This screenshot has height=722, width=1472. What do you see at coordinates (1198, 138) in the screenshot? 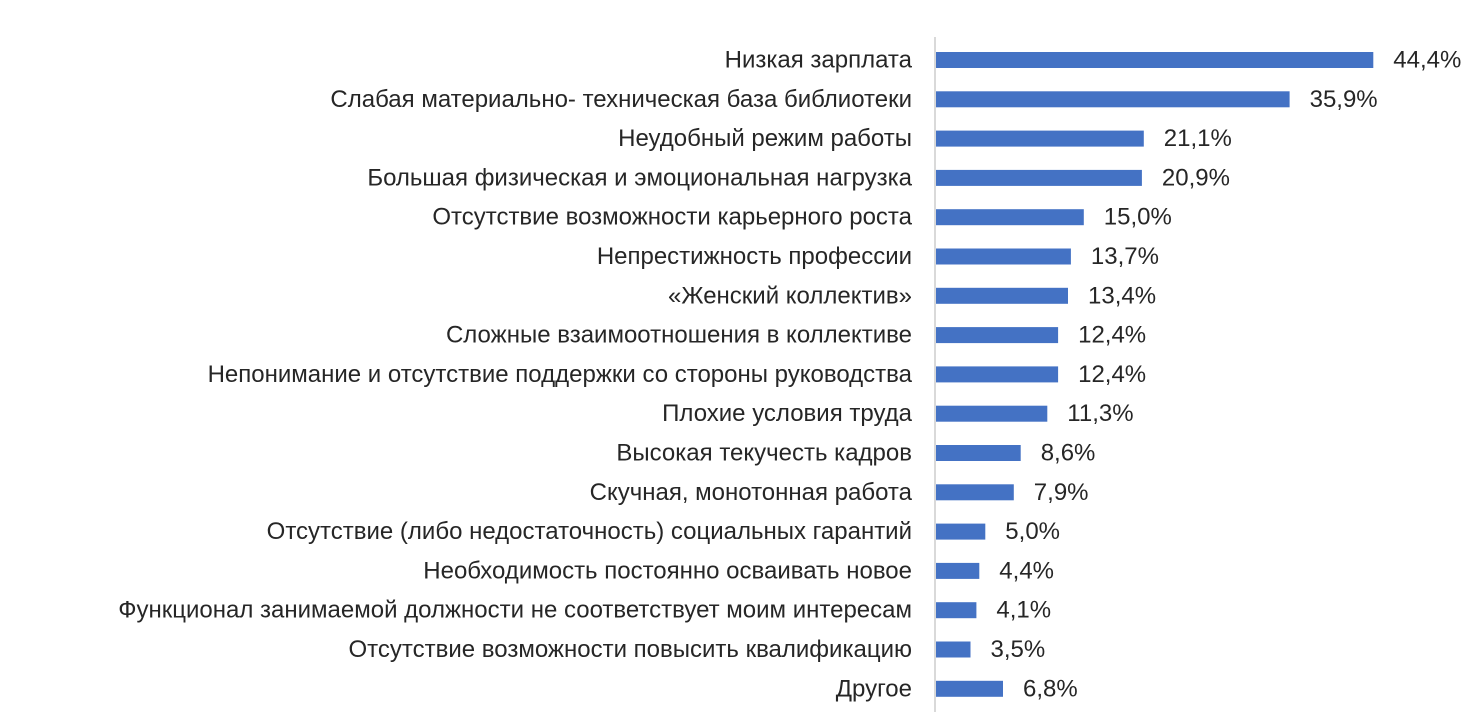
I see `data-label-2: 21,1%` at bounding box center [1198, 138].